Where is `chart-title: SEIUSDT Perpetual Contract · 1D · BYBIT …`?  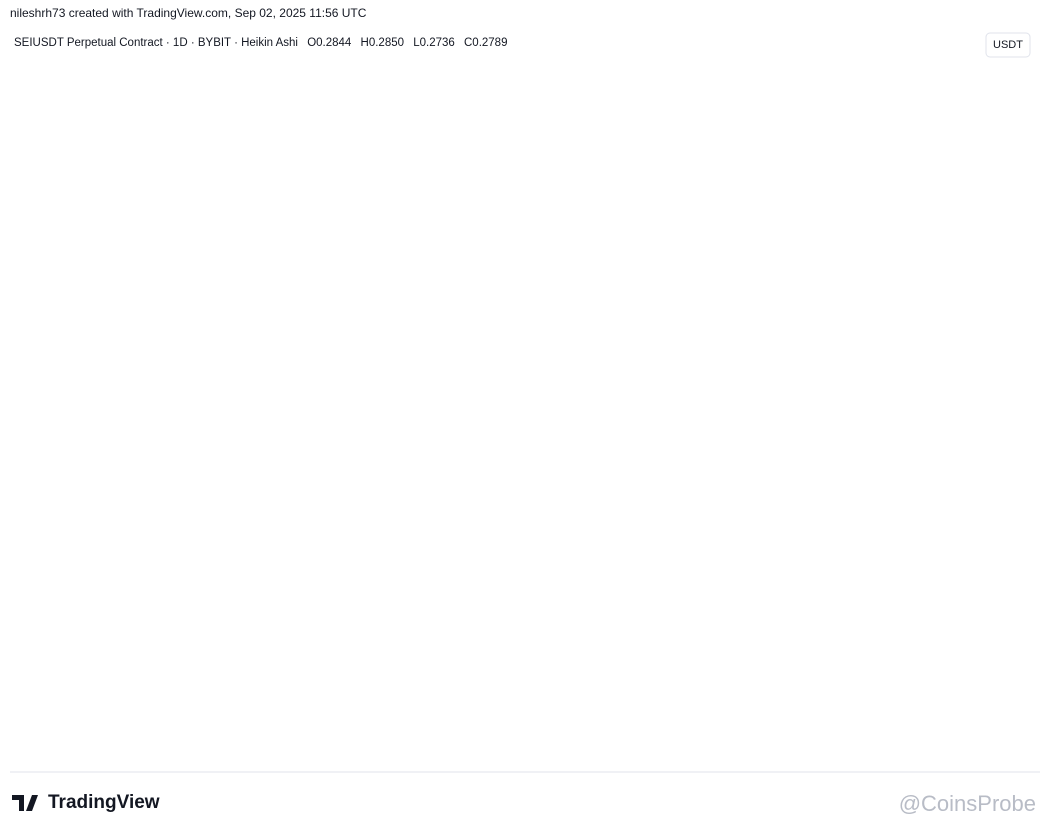 chart-title: SEIUSDT Perpetual Contract · 1D · BYBIT … is located at coordinates (260, 43).